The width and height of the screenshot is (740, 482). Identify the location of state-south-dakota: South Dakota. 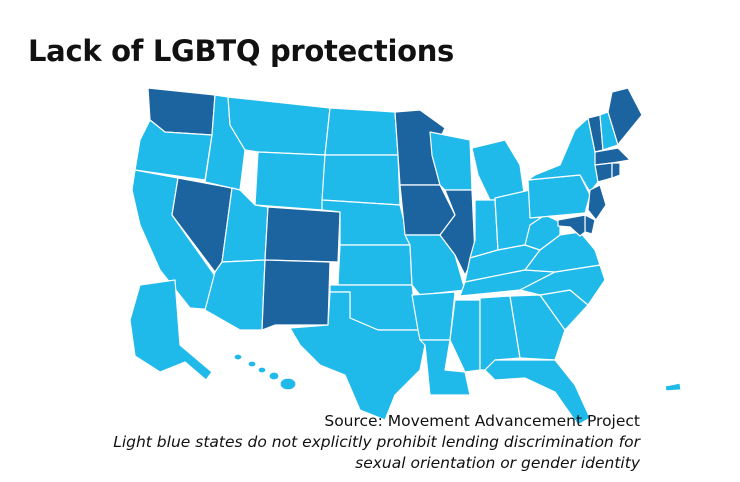
(361, 180).